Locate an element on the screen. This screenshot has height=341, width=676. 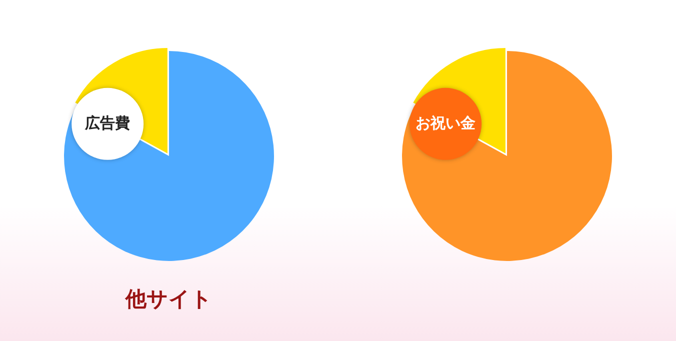
slice-label: お祝い金 is located at coordinates (446, 123).